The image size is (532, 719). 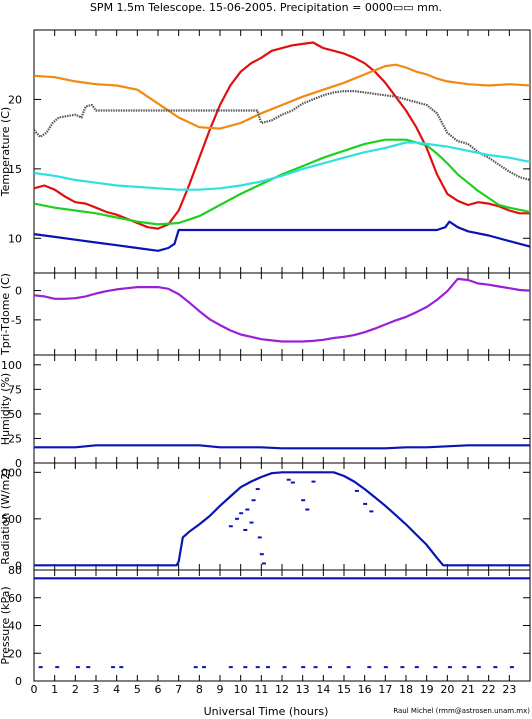 I want to click on x-tick-label: 22, so click(x=489, y=689).